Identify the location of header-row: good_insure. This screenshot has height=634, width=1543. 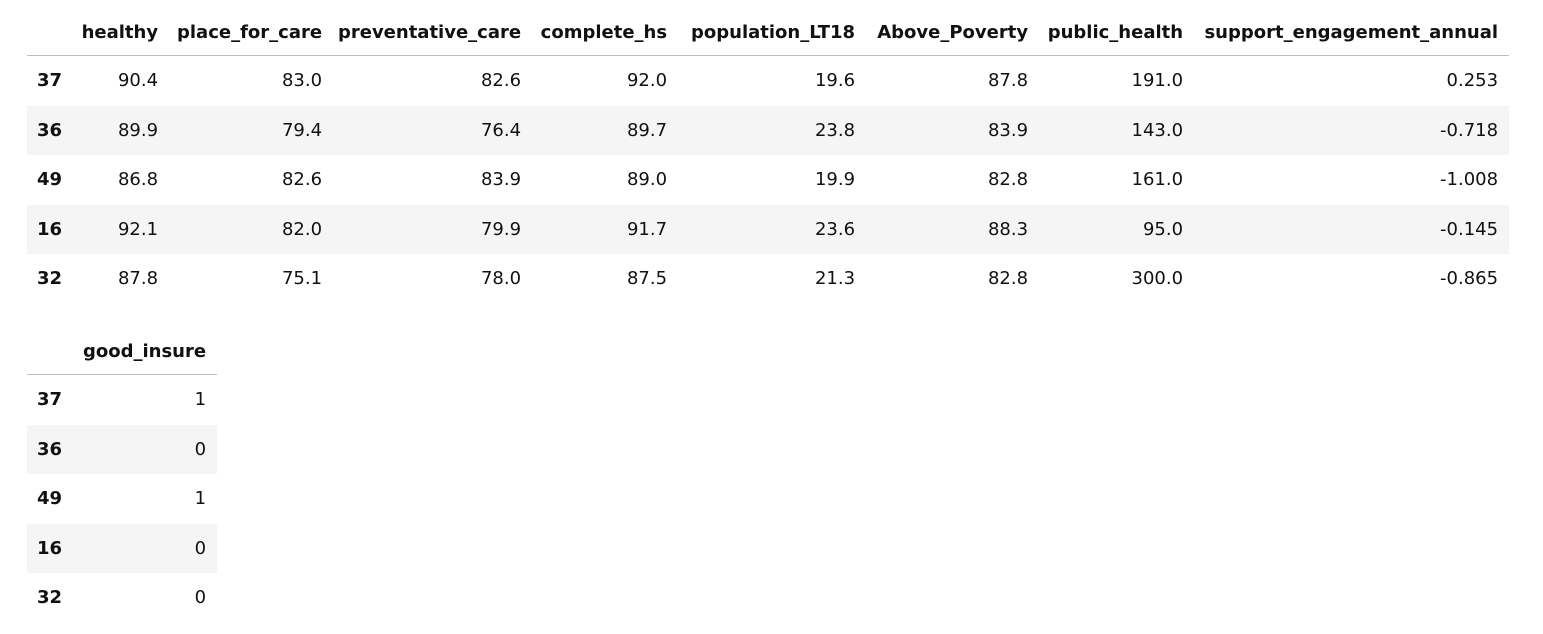
(122, 352).